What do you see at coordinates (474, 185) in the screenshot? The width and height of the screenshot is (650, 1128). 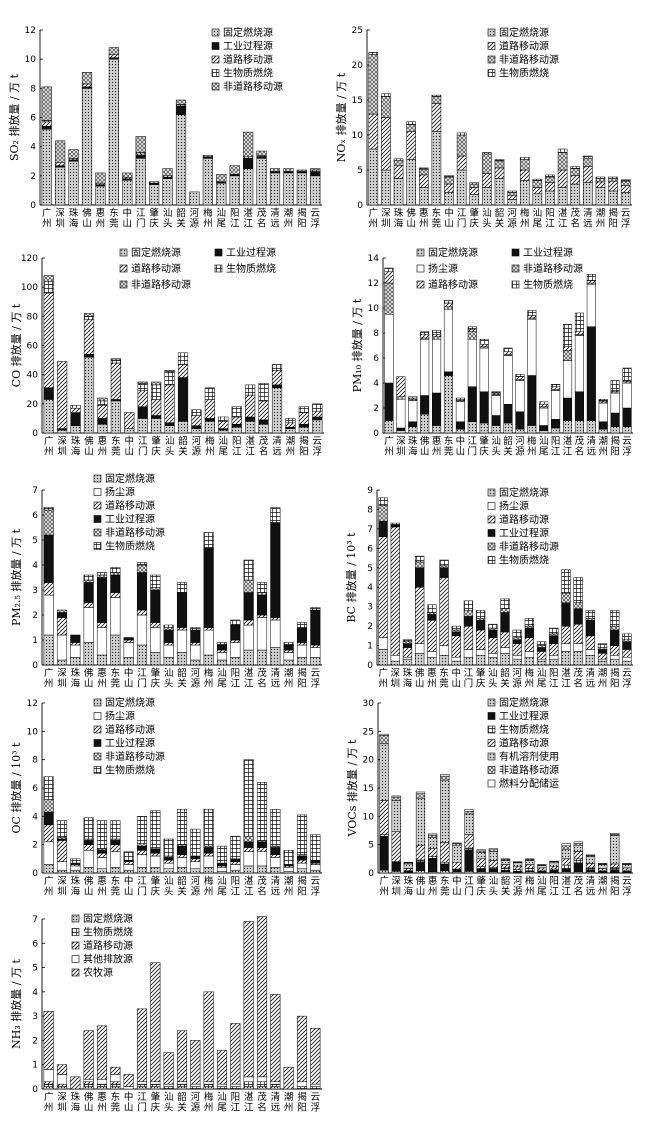 I see `bar-segment-肇庆-非道路移动源` at bounding box center [474, 185].